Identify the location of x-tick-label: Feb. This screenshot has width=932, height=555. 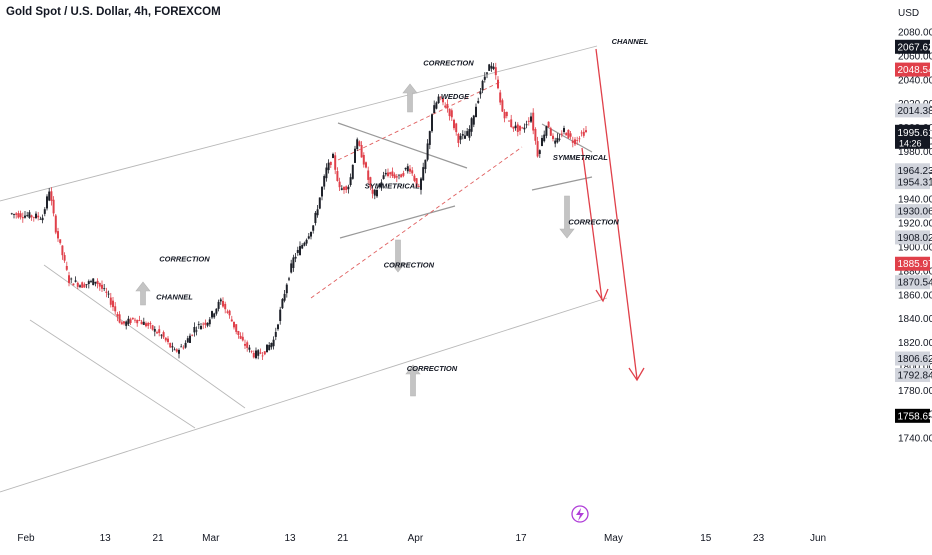
(26, 538).